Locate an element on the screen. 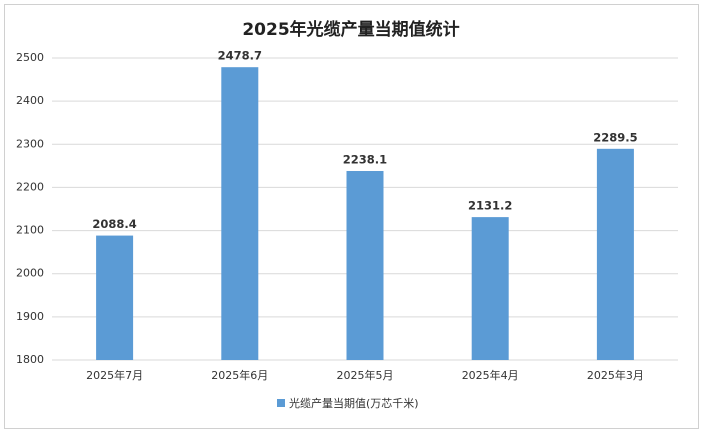  x-tick-label: 2025年6月 is located at coordinates (239, 375).